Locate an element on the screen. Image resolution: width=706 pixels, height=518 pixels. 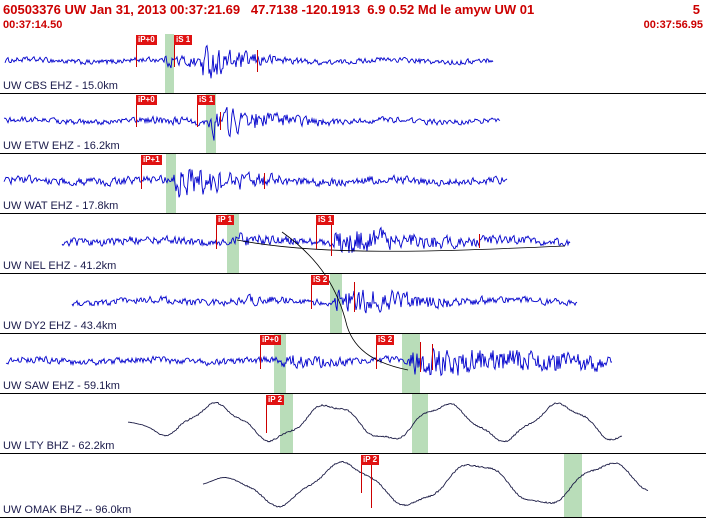
window-end-time: 00:37:56.95 is located at coordinates (673, 25).